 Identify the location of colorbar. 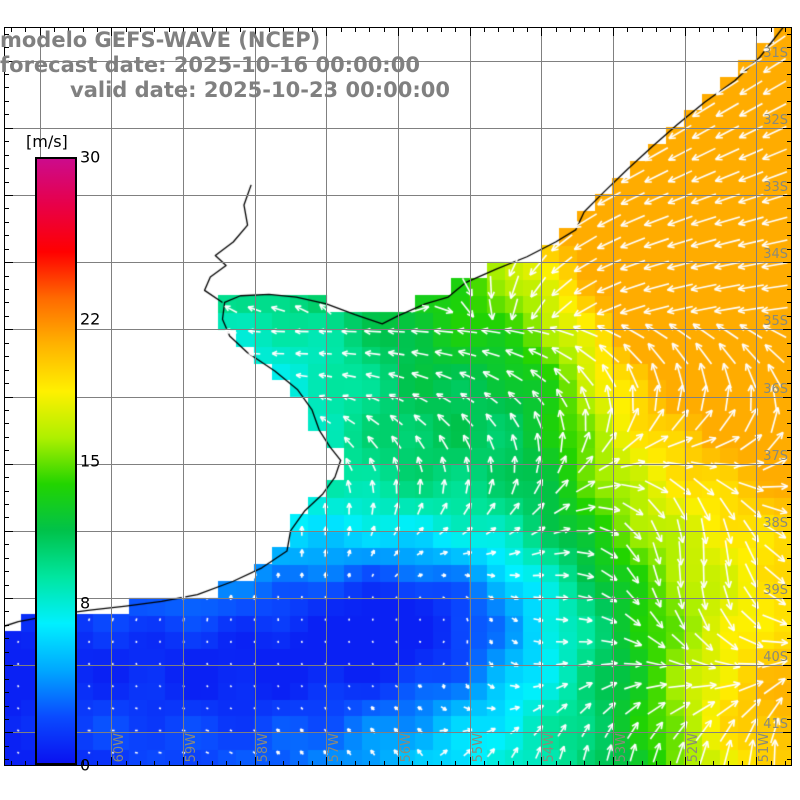
(56, 461).